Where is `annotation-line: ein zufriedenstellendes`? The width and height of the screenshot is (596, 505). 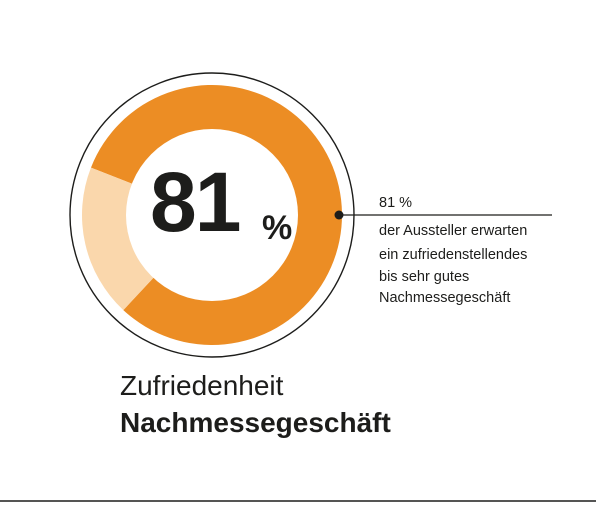 annotation-line: ein zufriedenstellendes is located at coordinates (453, 255).